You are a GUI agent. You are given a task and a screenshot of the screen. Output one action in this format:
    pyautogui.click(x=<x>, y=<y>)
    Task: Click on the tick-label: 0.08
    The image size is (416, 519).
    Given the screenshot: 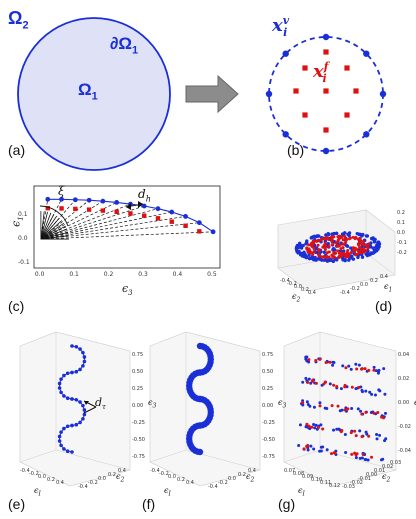 What is the action you would take?
    pyautogui.click(x=299, y=474)
    